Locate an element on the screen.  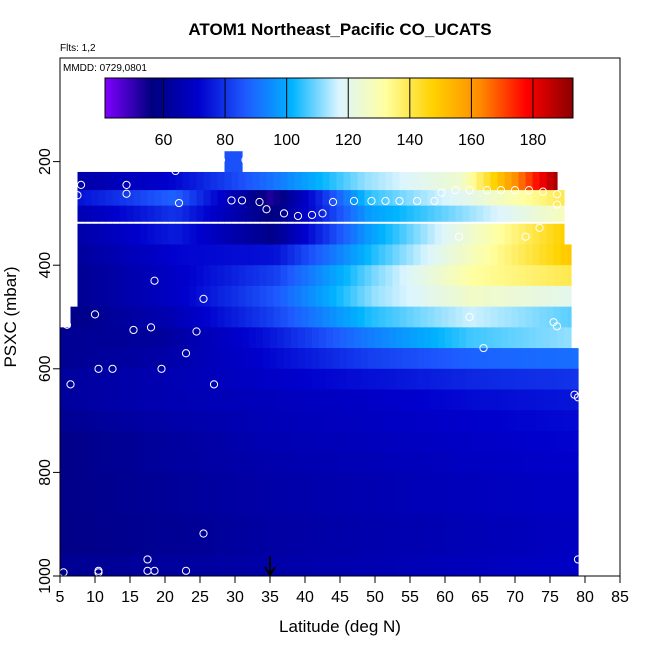
observation-point is located at coordinates (459, 236).